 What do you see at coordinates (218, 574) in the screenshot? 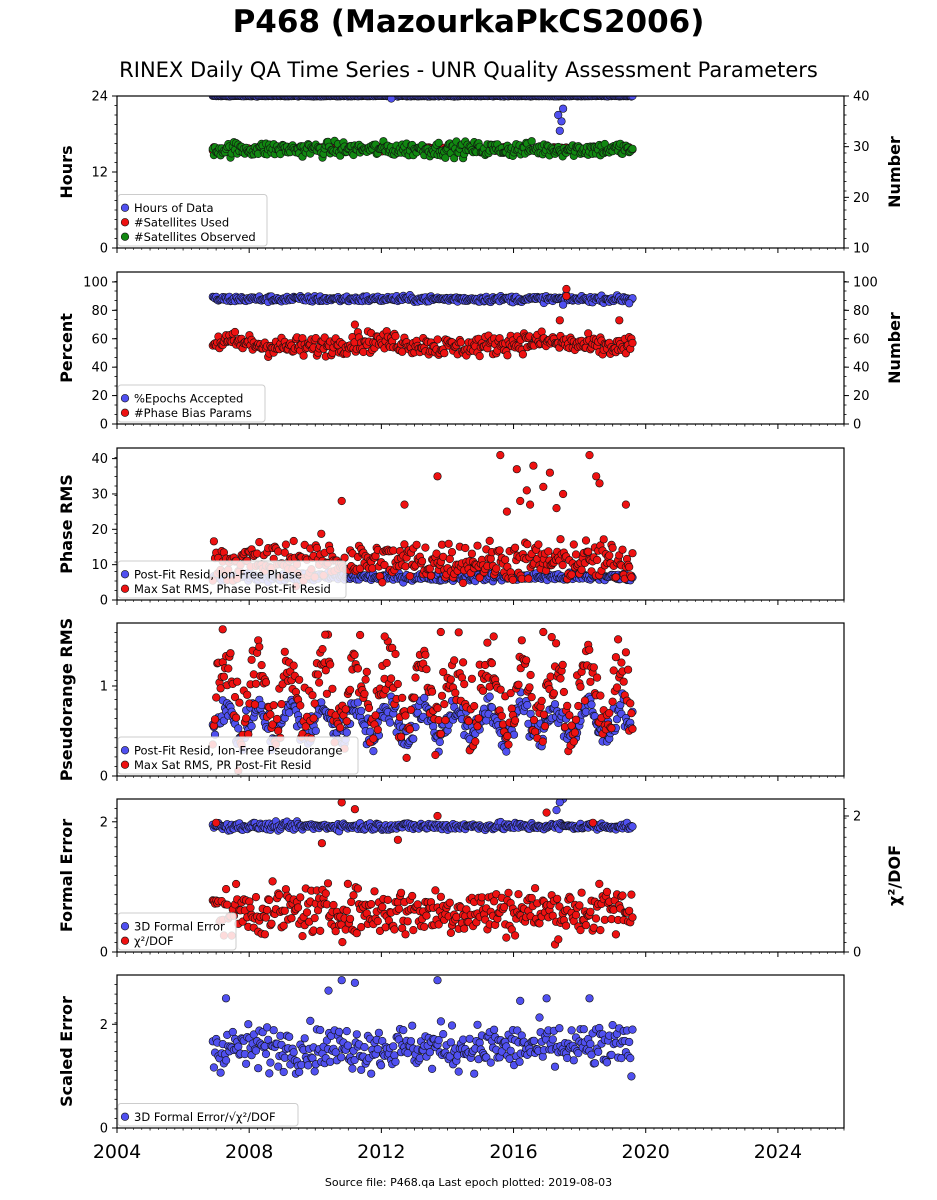
I see `legend-label: Post-Fit Resid, Ion-Free Phase` at bounding box center [218, 574].